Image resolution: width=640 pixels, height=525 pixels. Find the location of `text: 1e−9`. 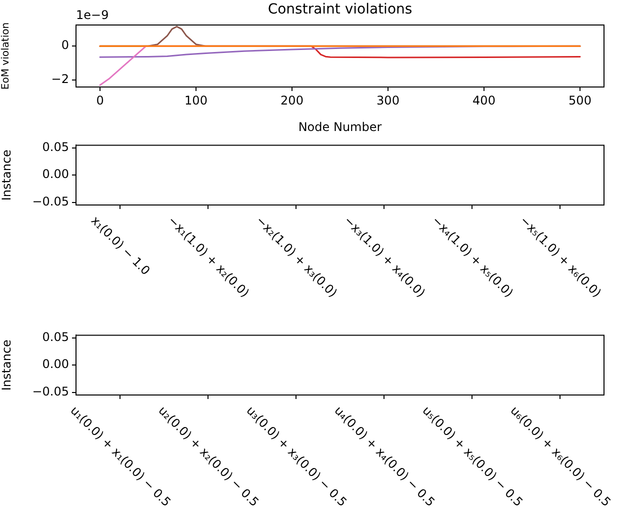

text: 1e−9 is located at coordinates (92, 15).